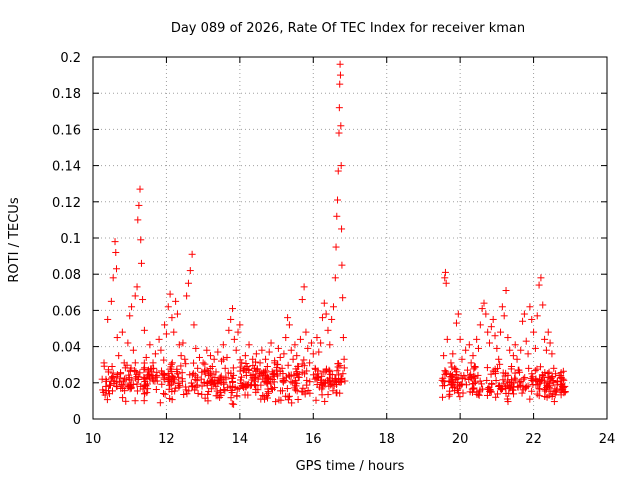 The height and width of the screenshot is (480, 640). What do you see at coordinates (77, 420) in the screenshot?
I see `y-tick-label: 0` at bounding box center [77, 420].